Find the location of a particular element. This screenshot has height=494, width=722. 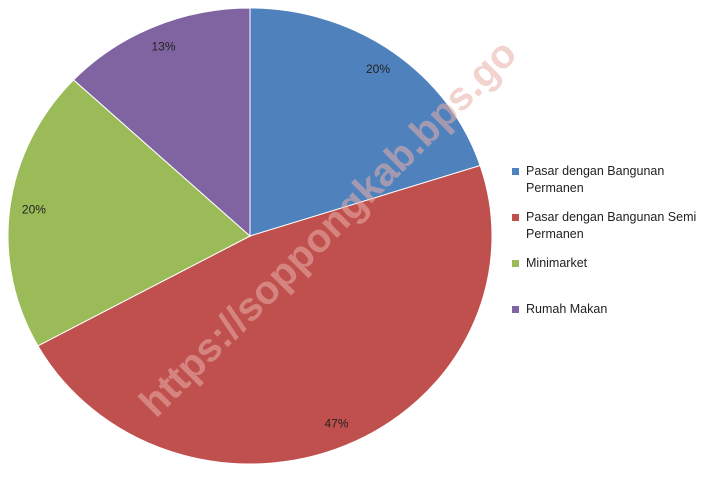

legend-label: Minimarket is located at coordinates (557, 263).